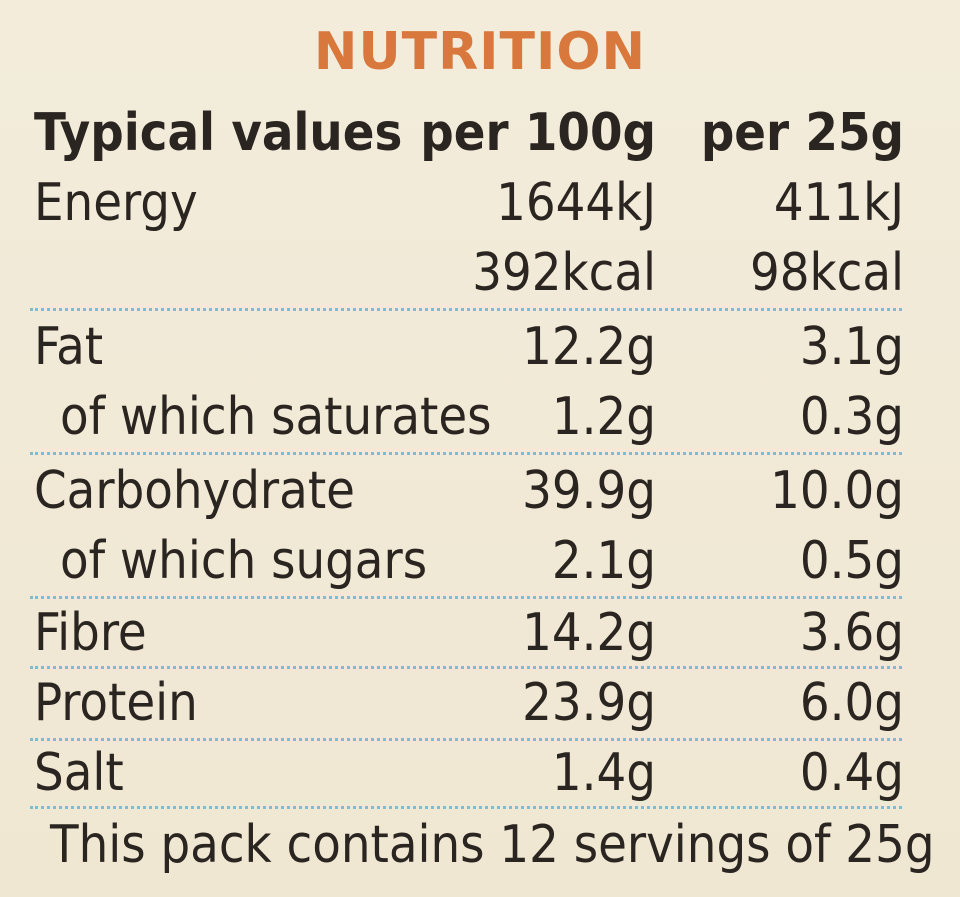 This screenshot has width=960, height=897. I want to click on header-per-100g: per 100g, so click(538, 133).